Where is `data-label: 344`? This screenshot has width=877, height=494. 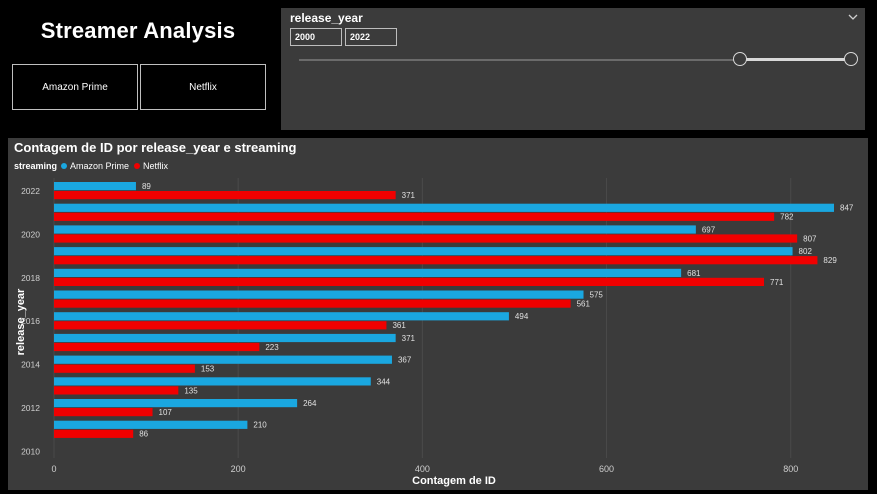 data-label: 344 is located at coordinates (384, 381).